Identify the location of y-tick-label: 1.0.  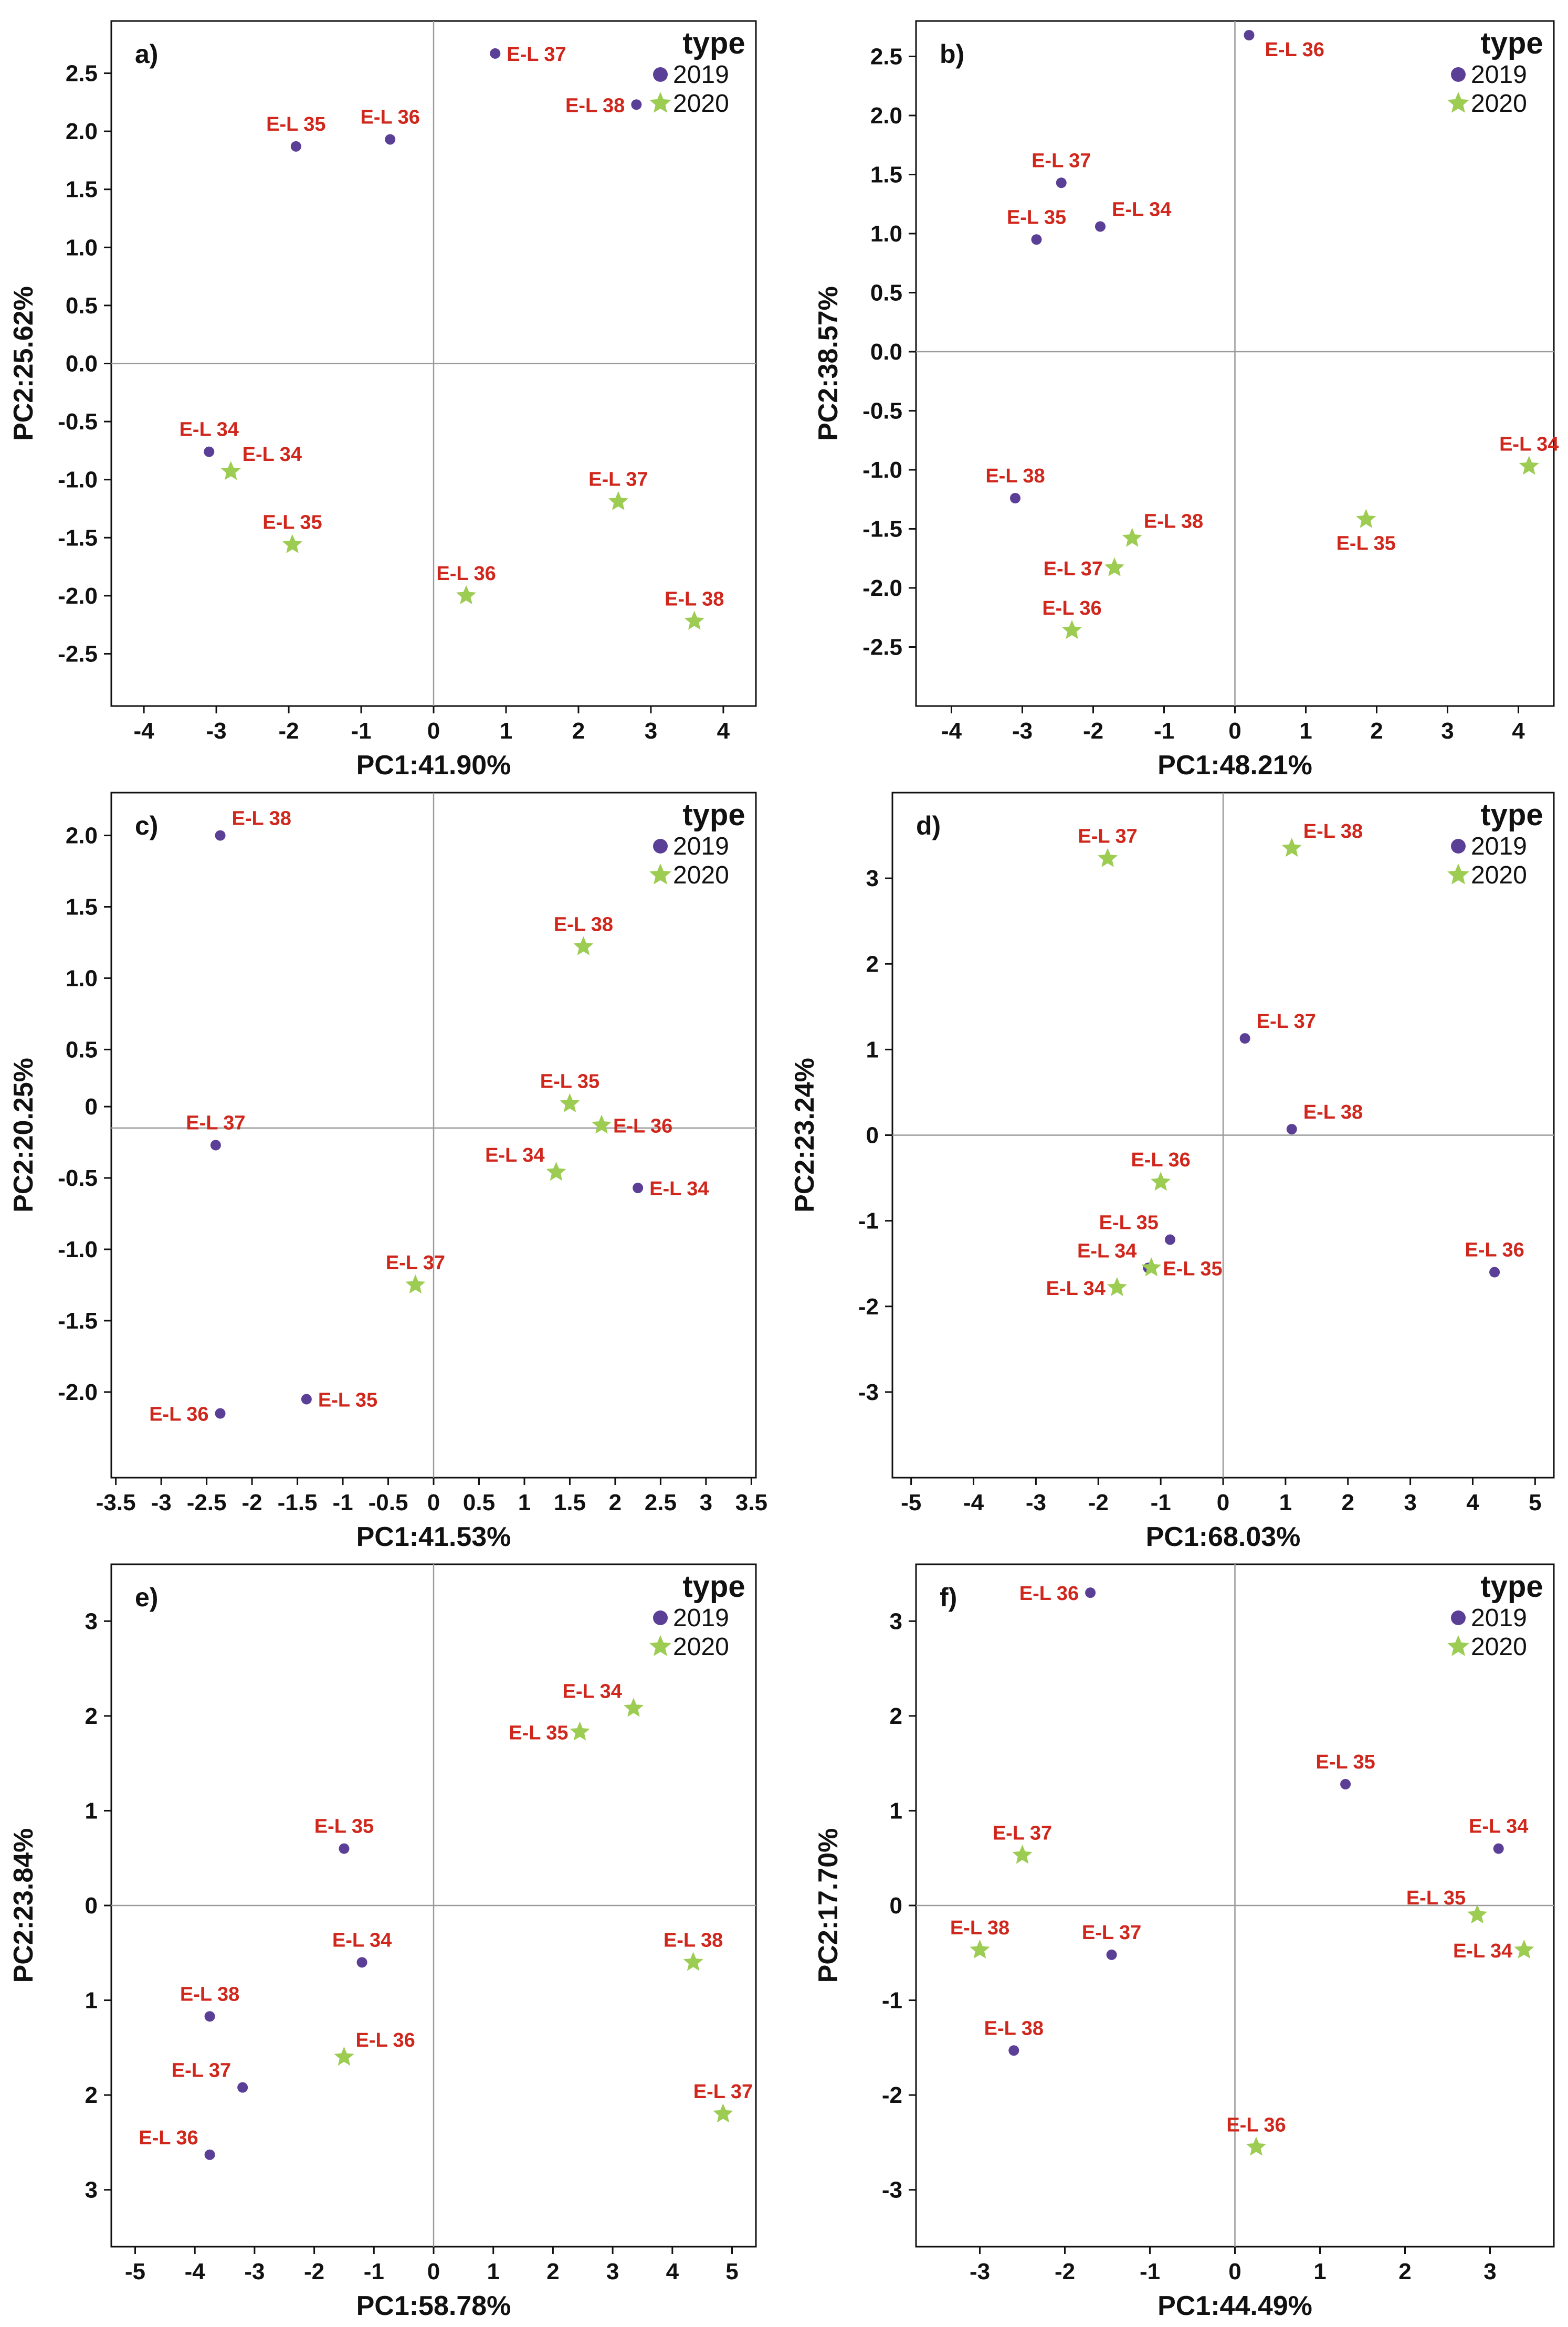
(886, 234).